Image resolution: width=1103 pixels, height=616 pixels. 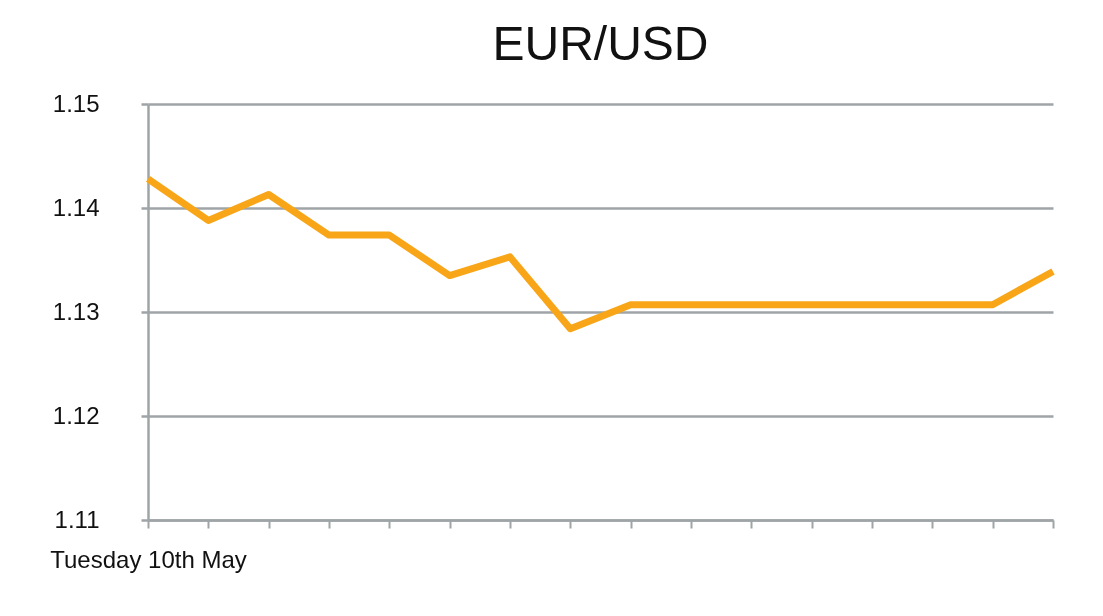 What do you see at coordinates (76, 207) in the screenshot?
I see `y-tick-label: 1.14` at bounding box center [76, 207].